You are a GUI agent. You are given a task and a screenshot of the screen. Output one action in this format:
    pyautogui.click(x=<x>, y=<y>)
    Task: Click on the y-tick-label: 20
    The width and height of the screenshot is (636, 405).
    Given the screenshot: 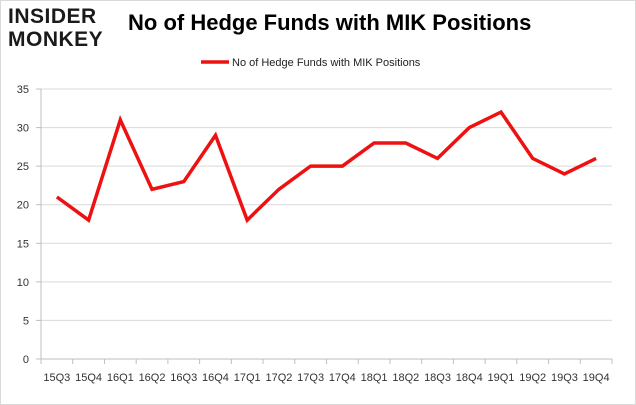 What is the action you would take?
    pyautogui.click(x=23, y=206)
    